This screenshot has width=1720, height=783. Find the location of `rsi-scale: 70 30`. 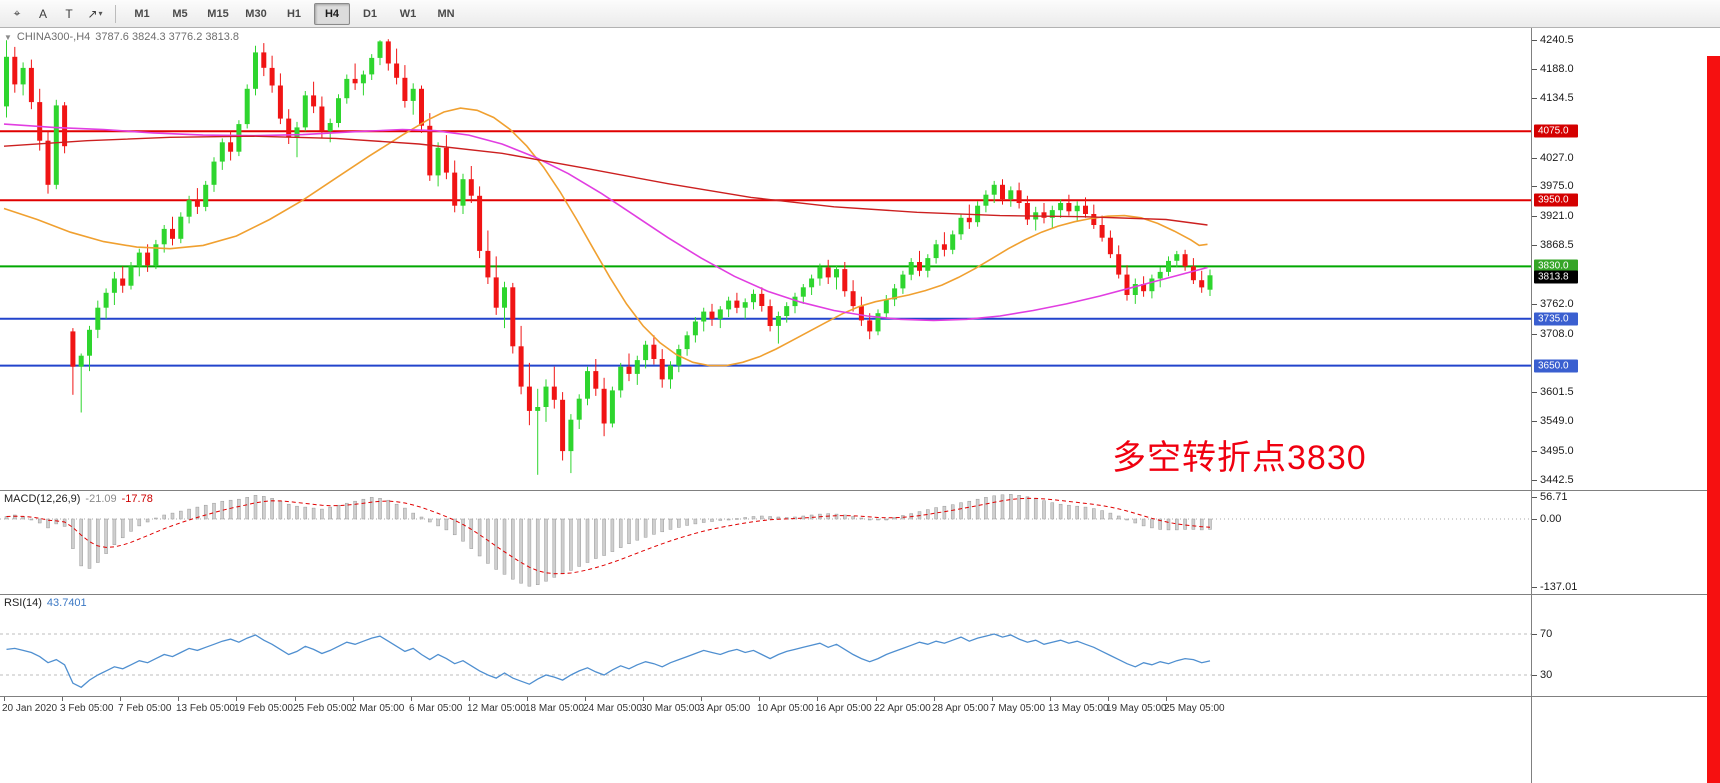

rsi-scale: 70 30 is located at coordinates (1626, 646).